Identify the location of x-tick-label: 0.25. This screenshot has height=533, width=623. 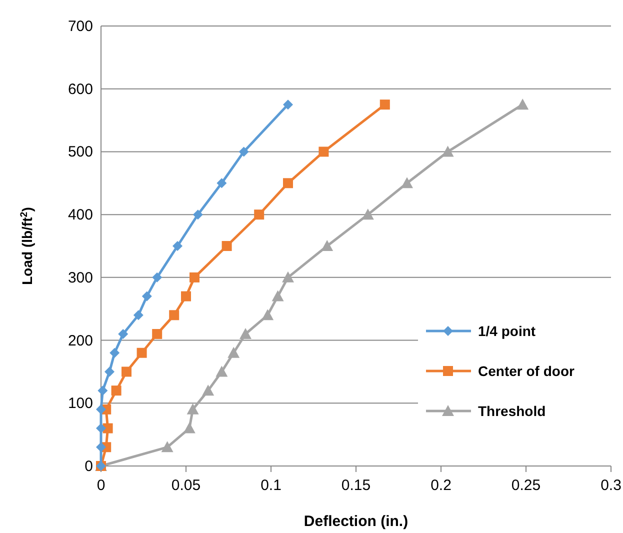
(526, 485).